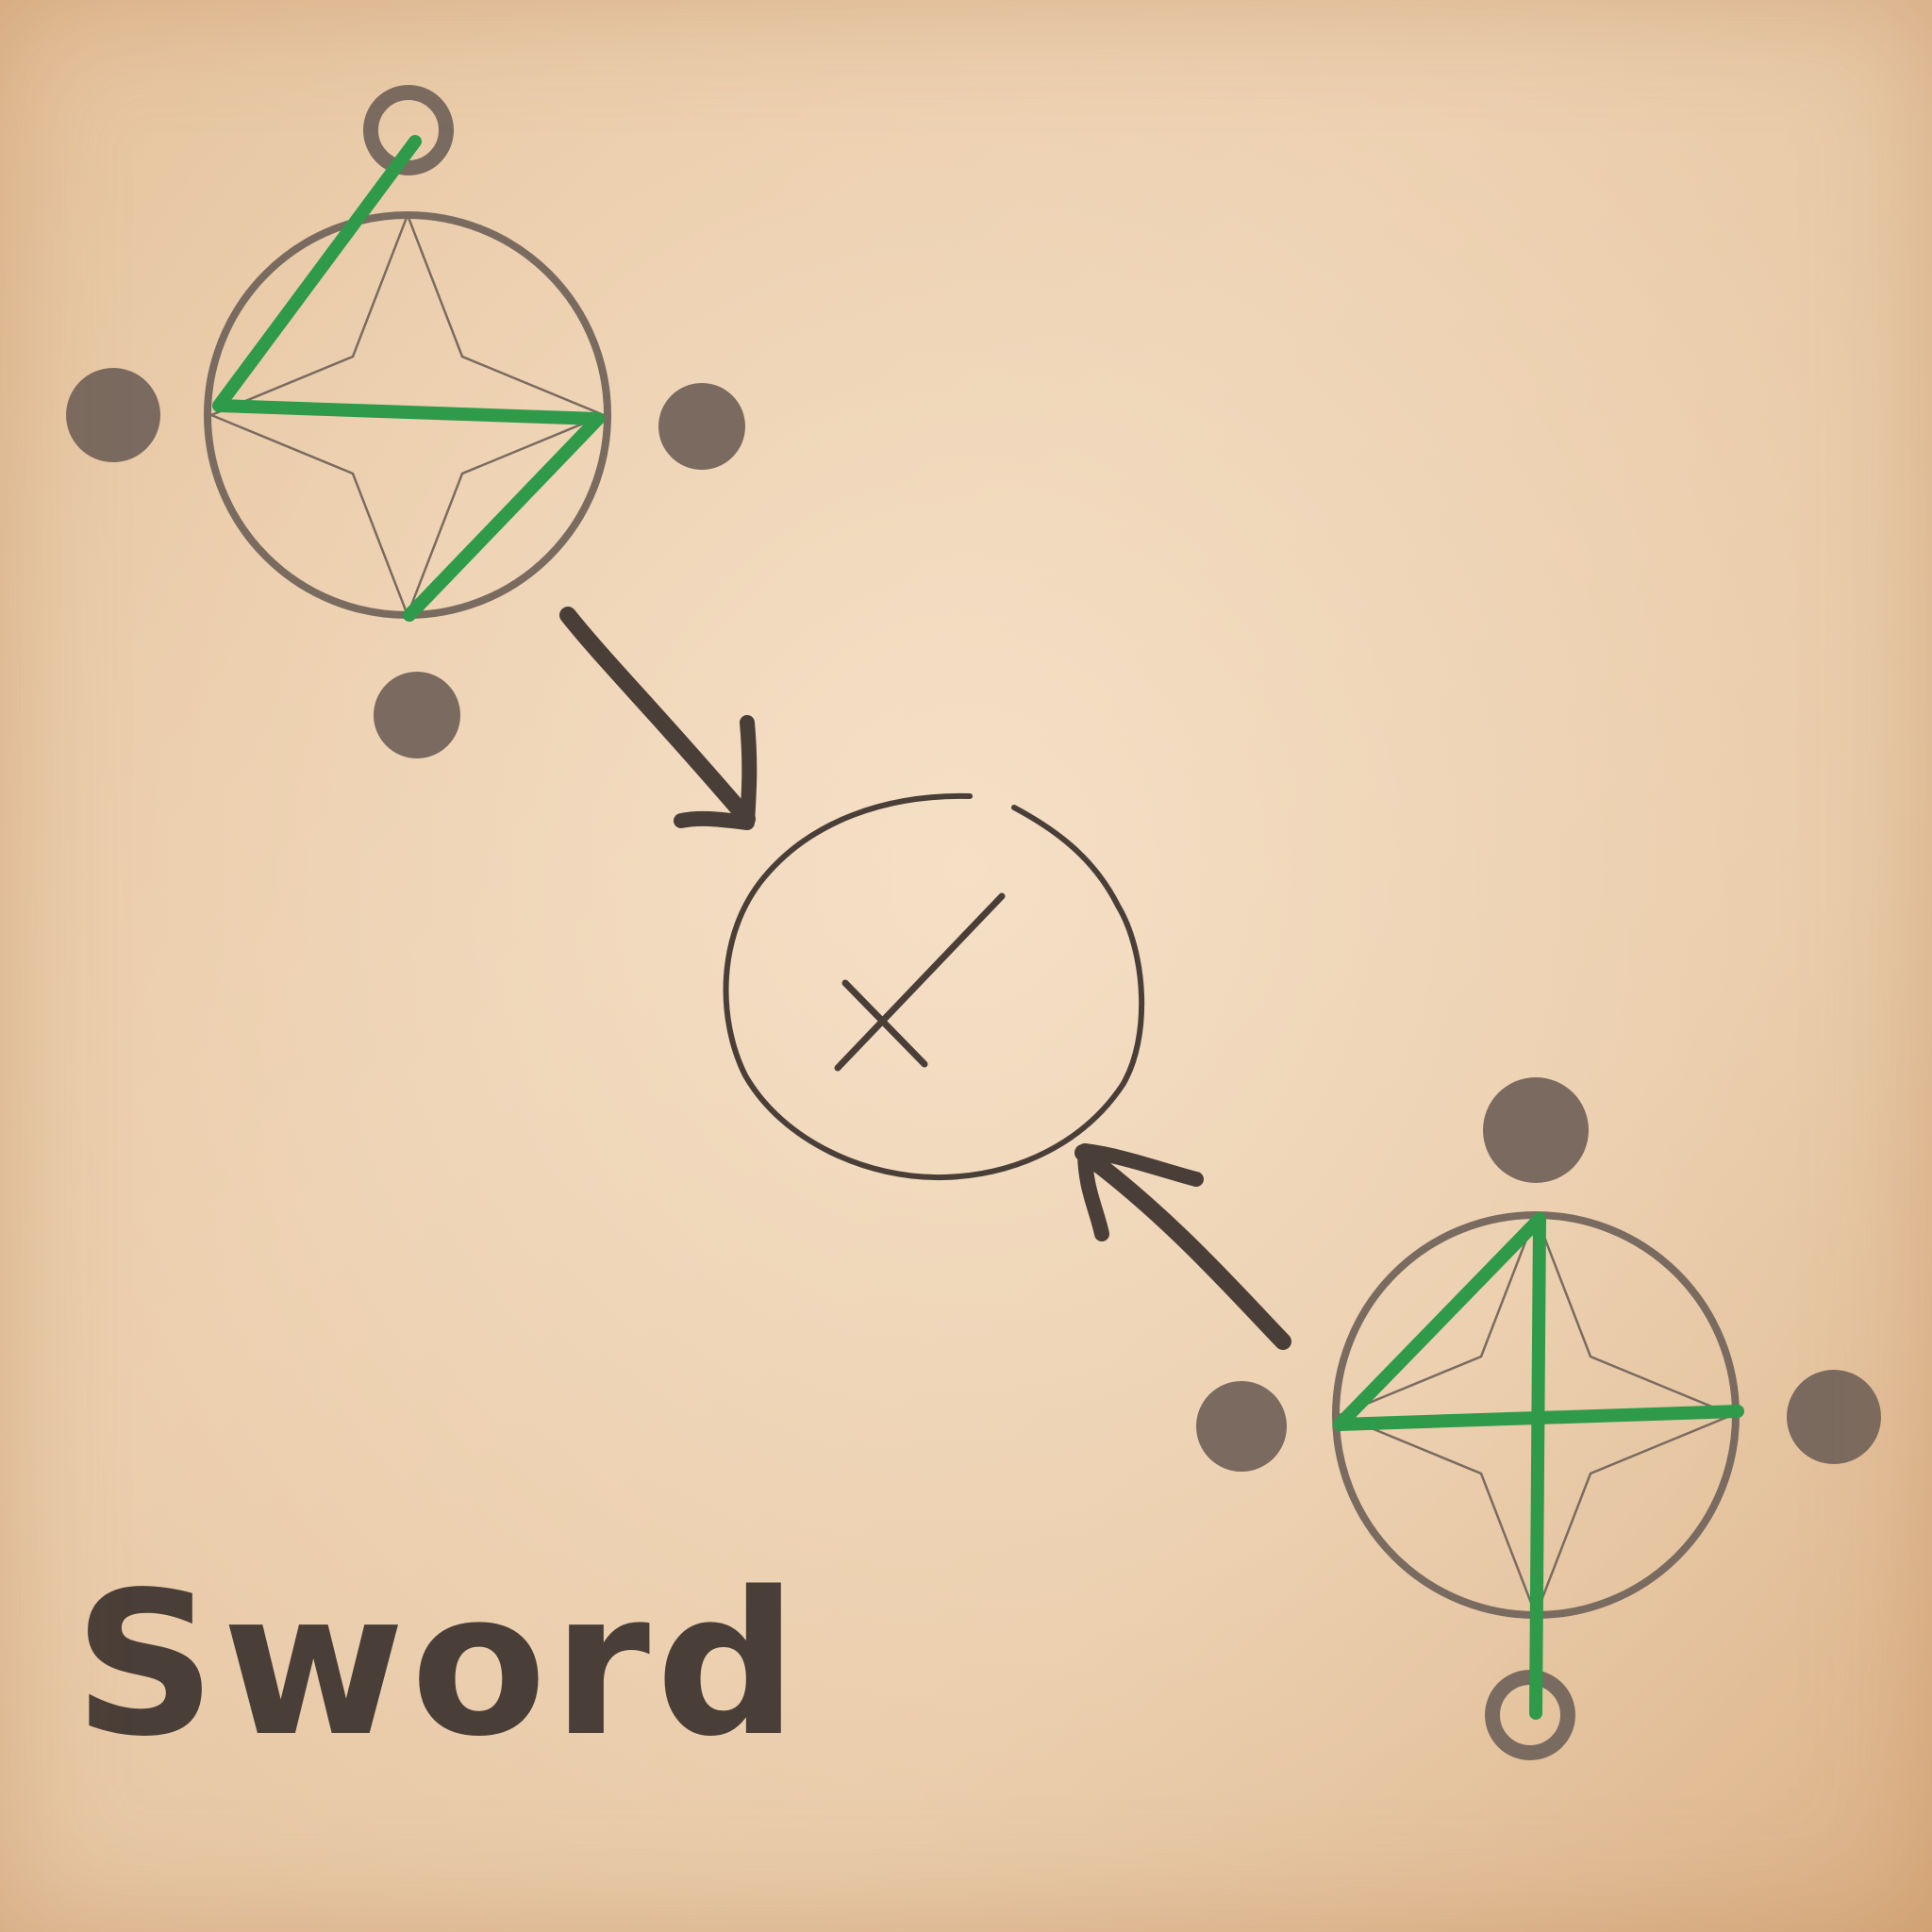  What do you see at coordinates (659, 719) in the screenshot?
I see `arrow-icon-in` at bounding box center [659, 719].